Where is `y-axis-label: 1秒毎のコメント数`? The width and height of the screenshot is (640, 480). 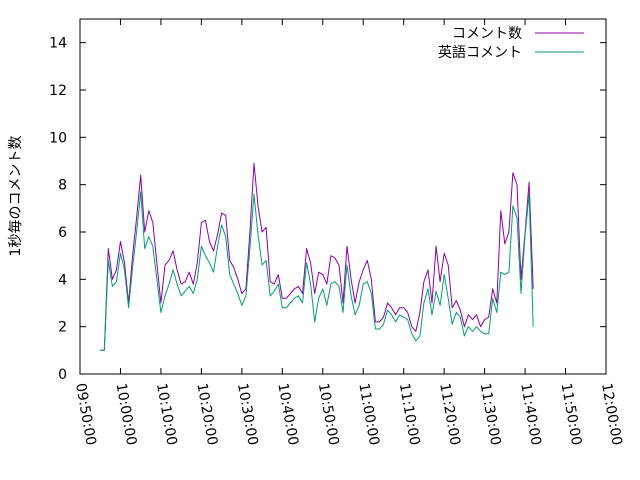 y-axis-label: 1秒毎のコメント数 is located at coordinates (16, 196).